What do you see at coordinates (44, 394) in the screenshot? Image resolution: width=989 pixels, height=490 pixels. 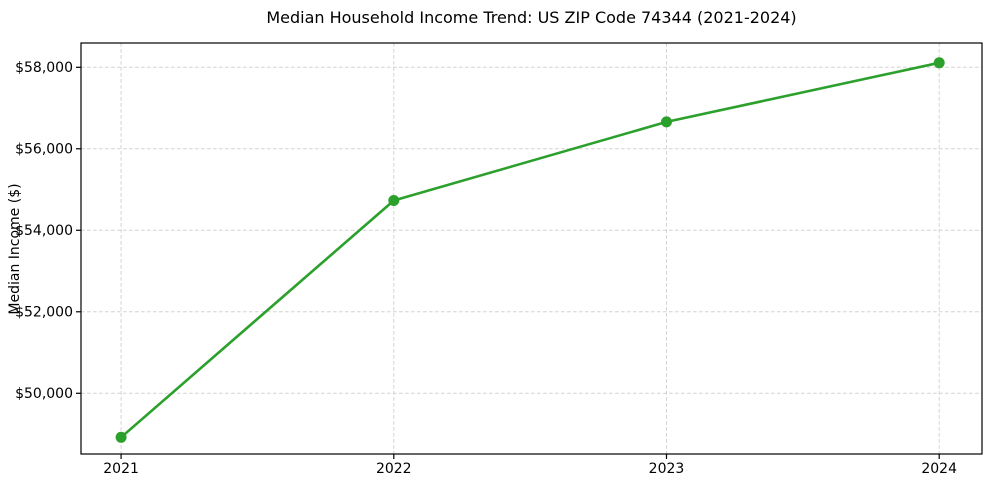 I see `y-tick-label: $50,000` at bounding box center [44, 394].